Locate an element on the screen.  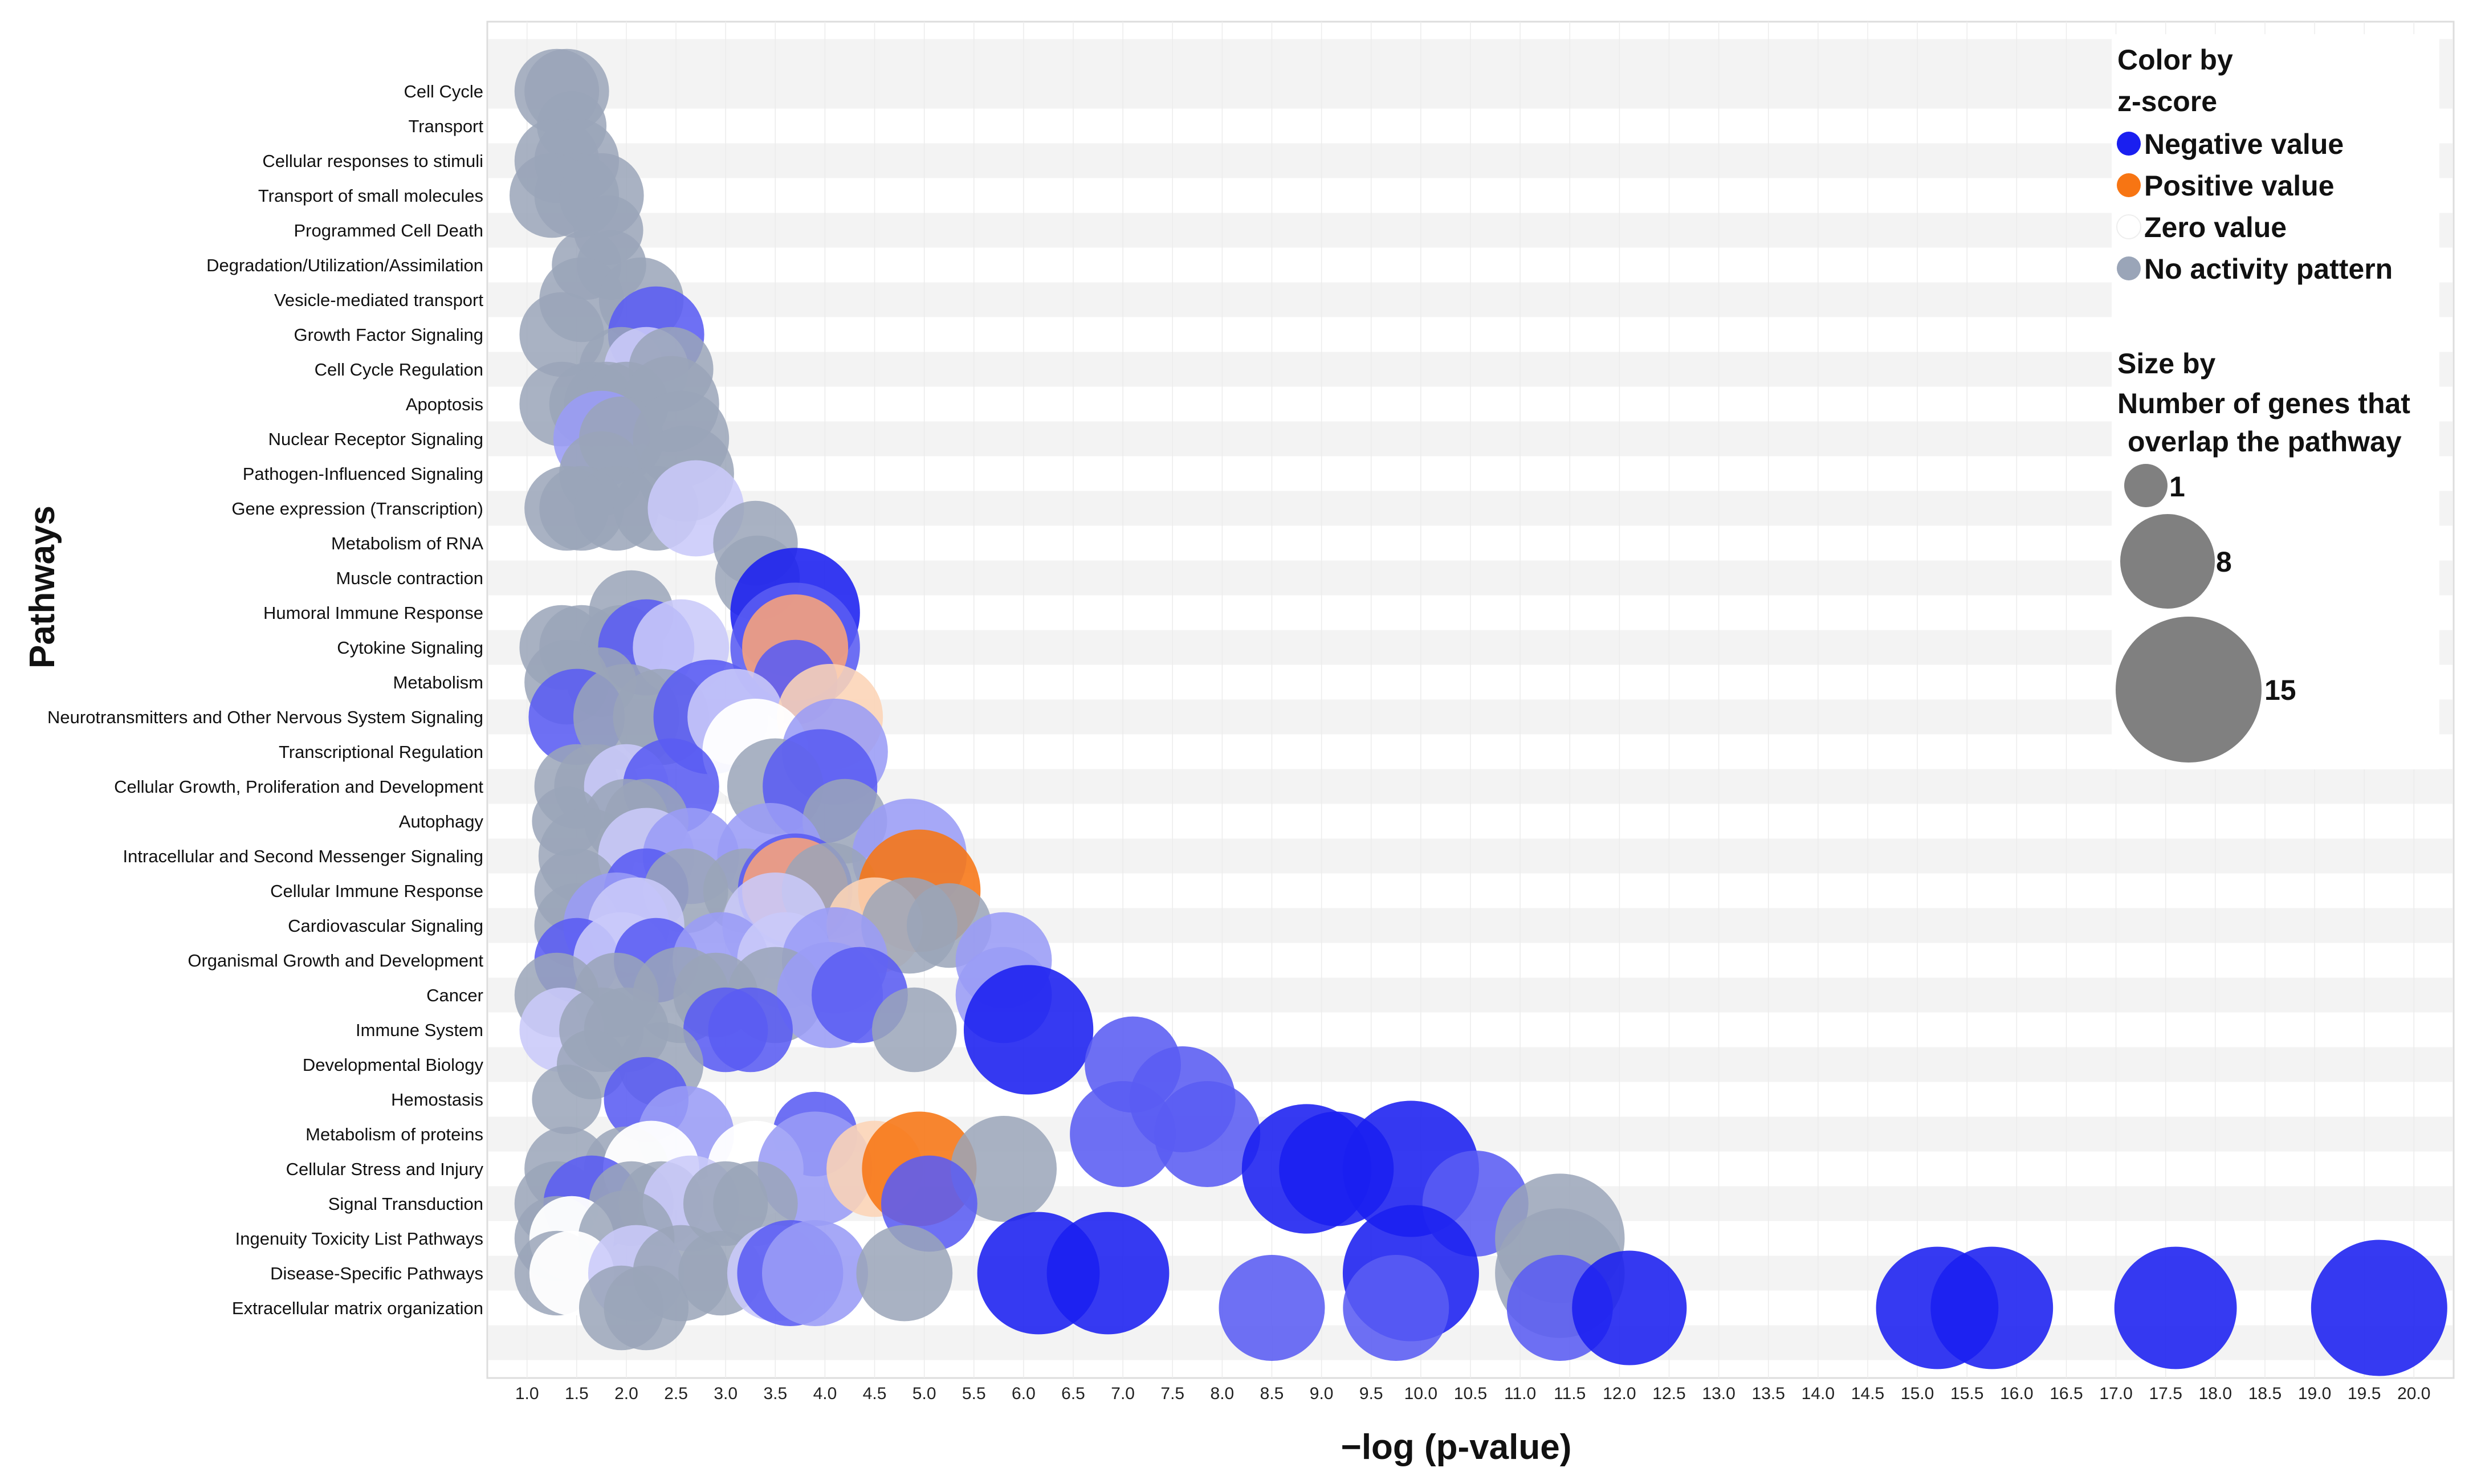
row-label: Cell Cycle Regulation is located at coordinates (399, 370).